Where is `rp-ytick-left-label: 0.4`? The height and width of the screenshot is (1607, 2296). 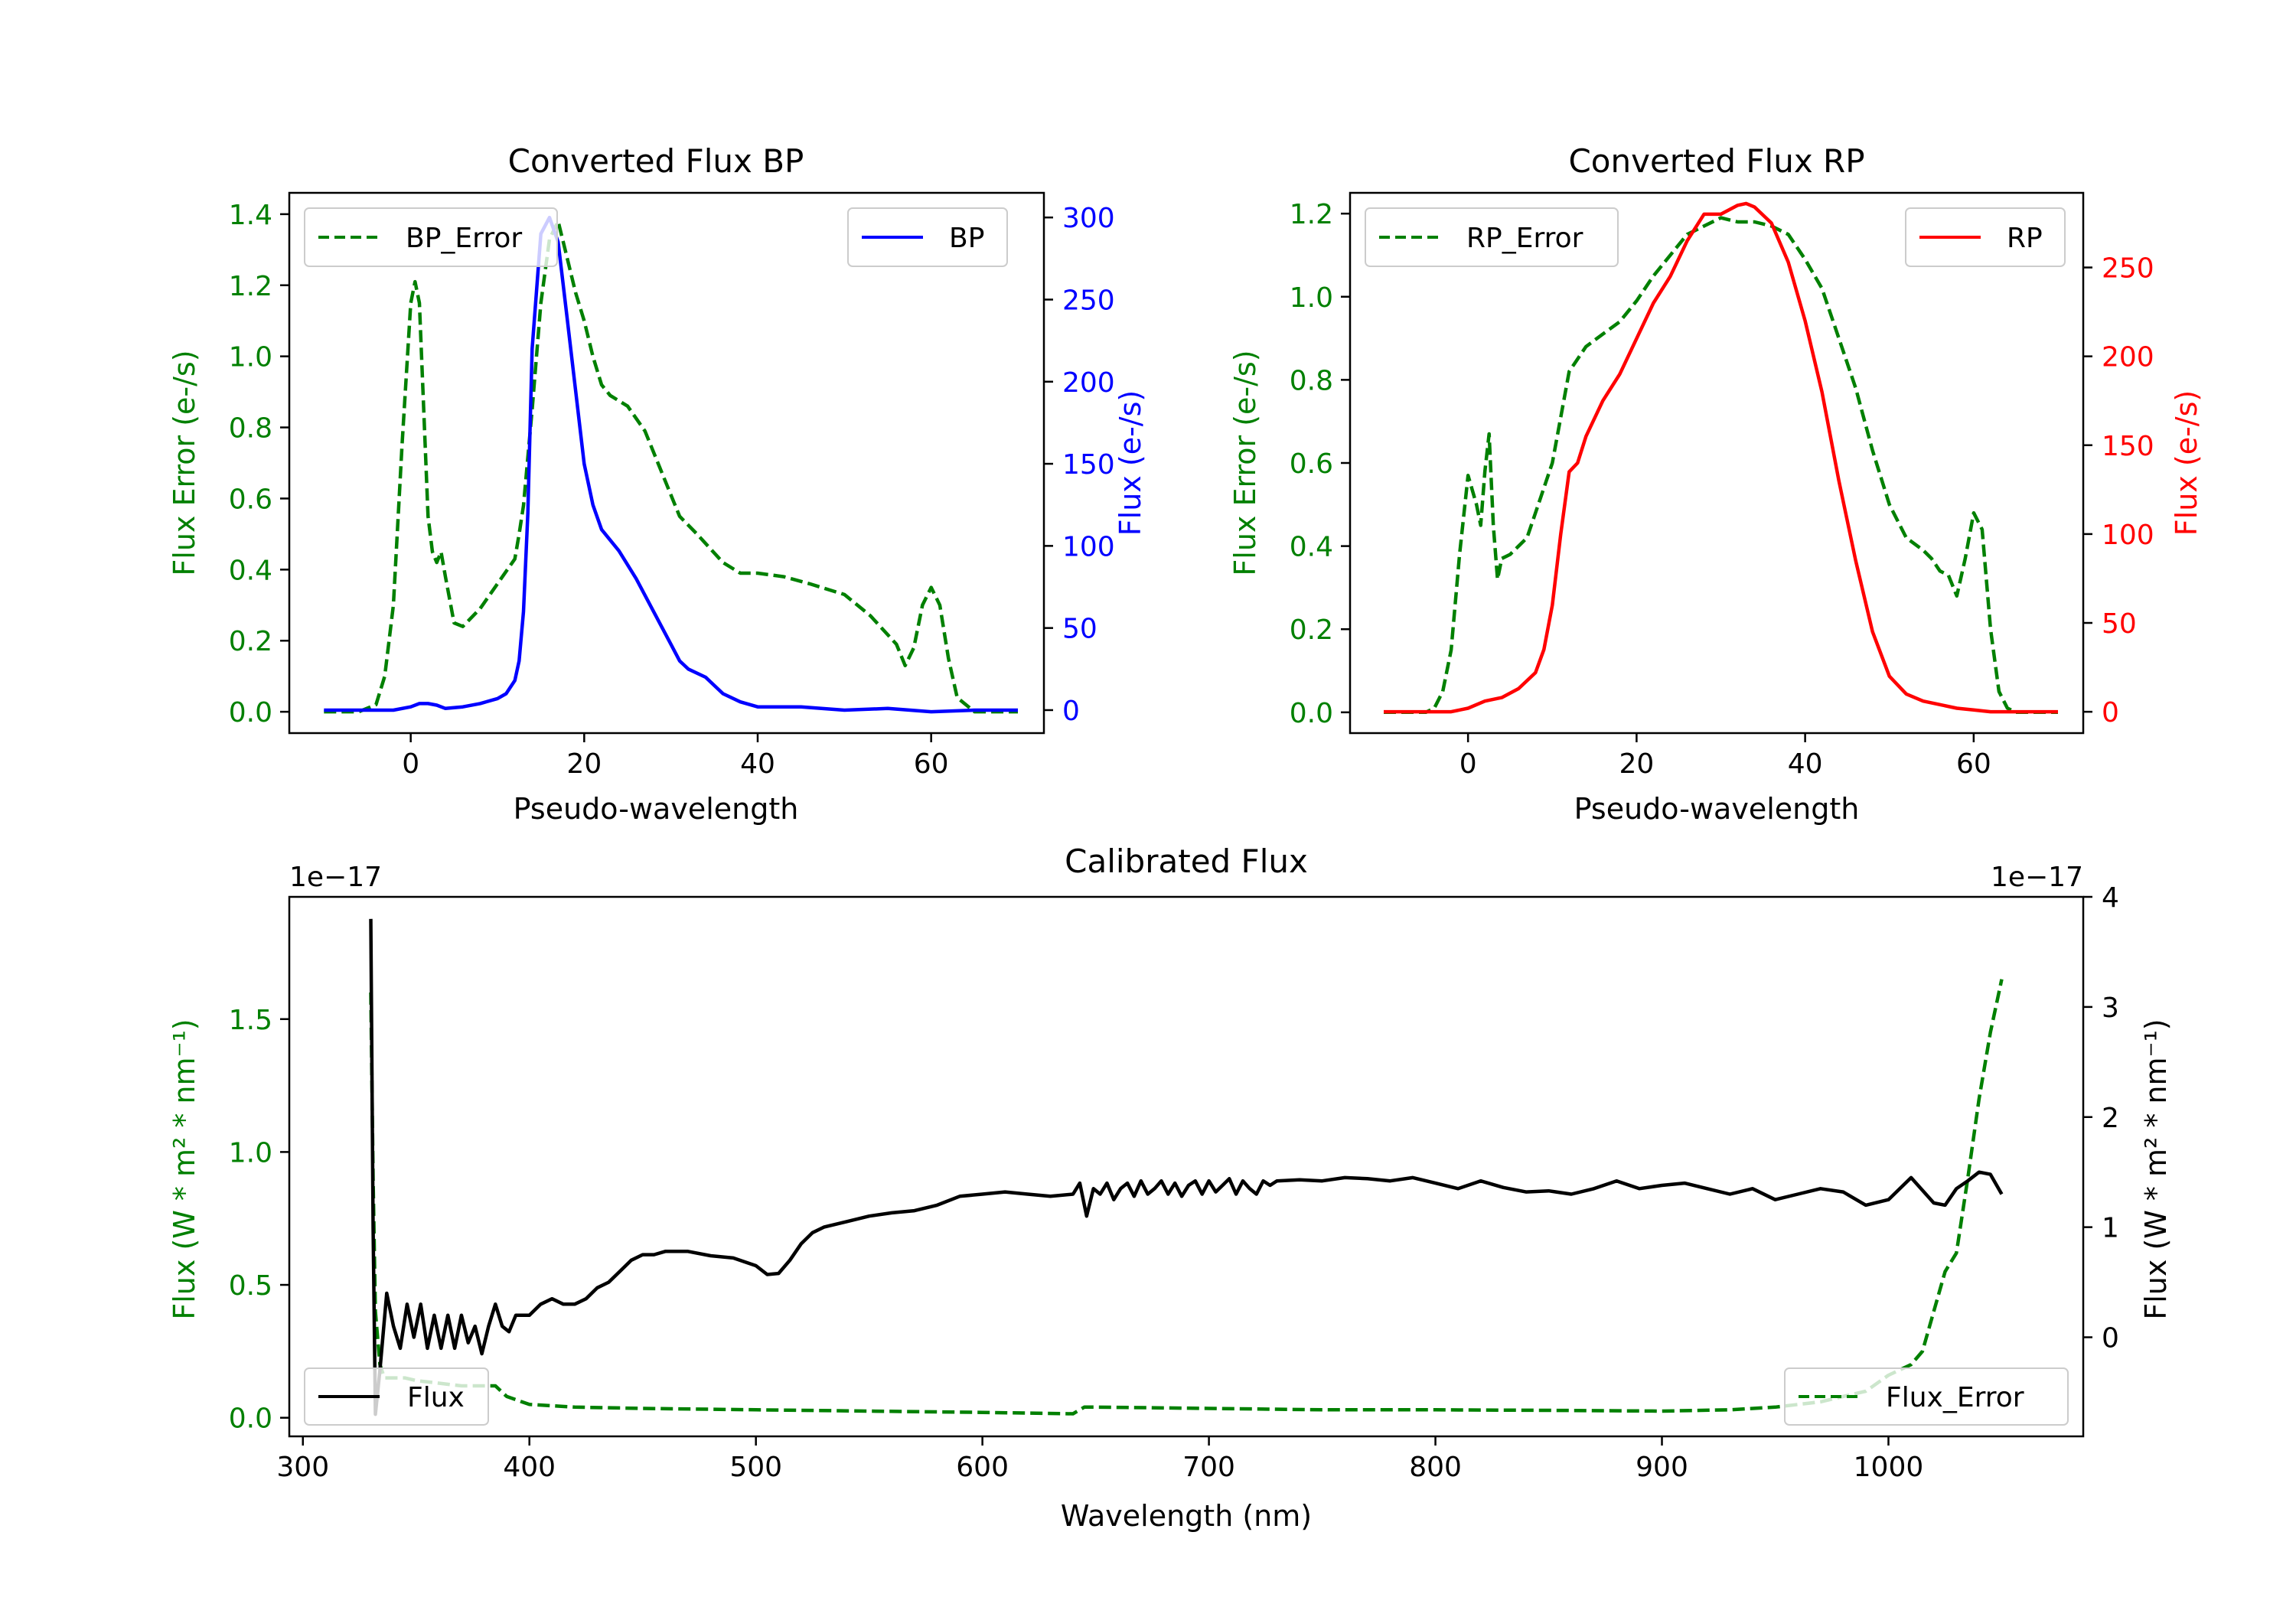 rp-ytick-left-label: 0.4 is located at coordinates (1311, 547).